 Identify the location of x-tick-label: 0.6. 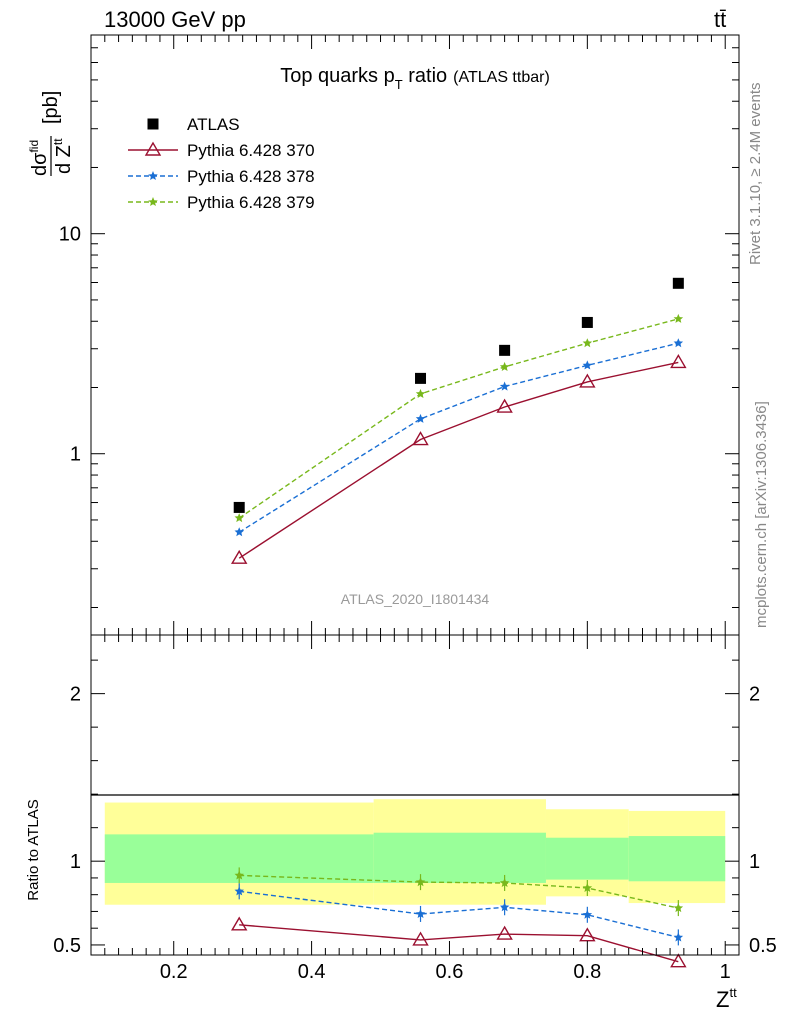
(450, 972).